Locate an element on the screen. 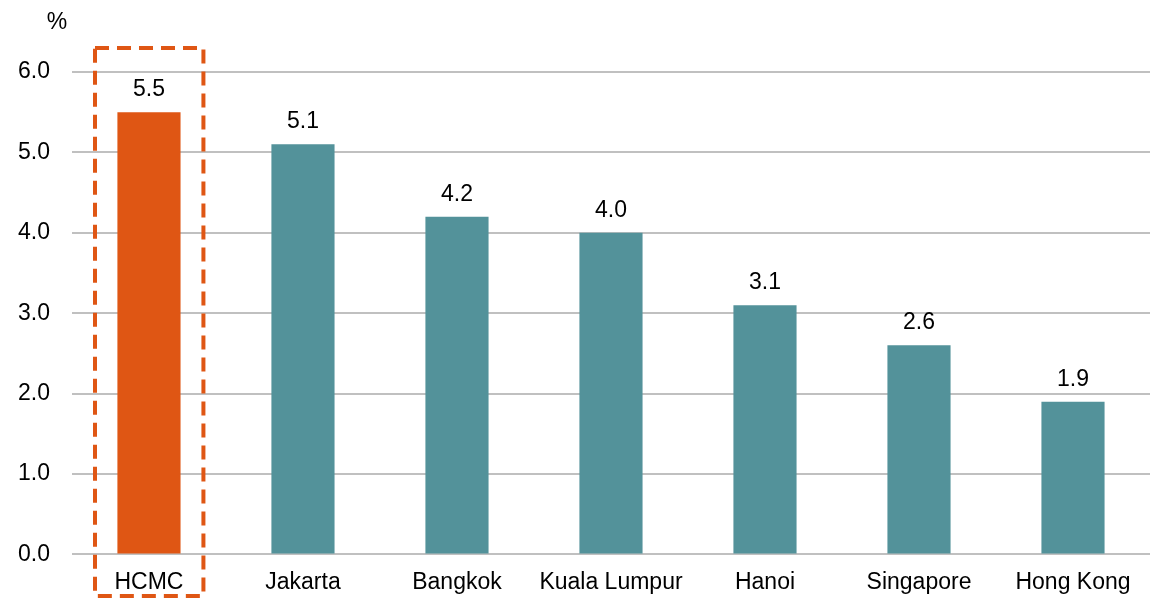  x-tick-label: Hanoi is located at coordinates (765, 580).